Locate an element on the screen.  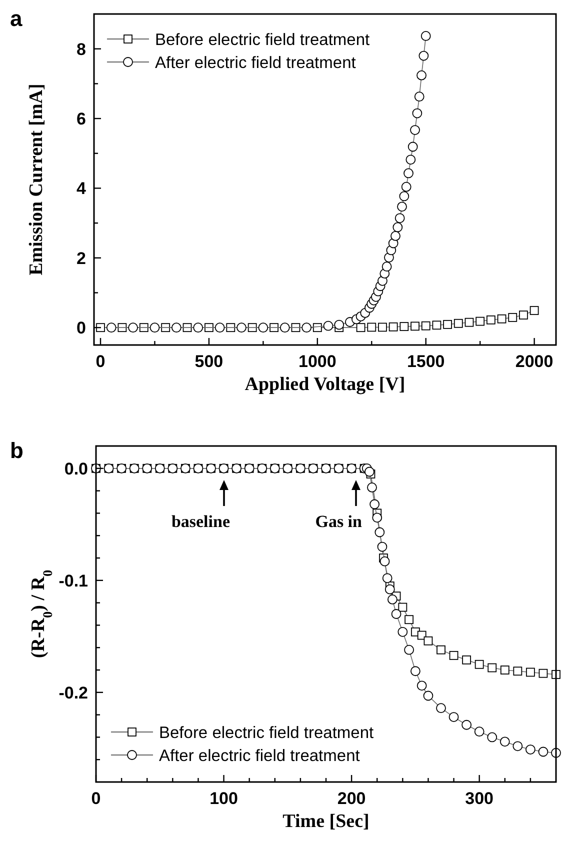
y-tick-label: -0.2 is located at coordinates (73, 692).